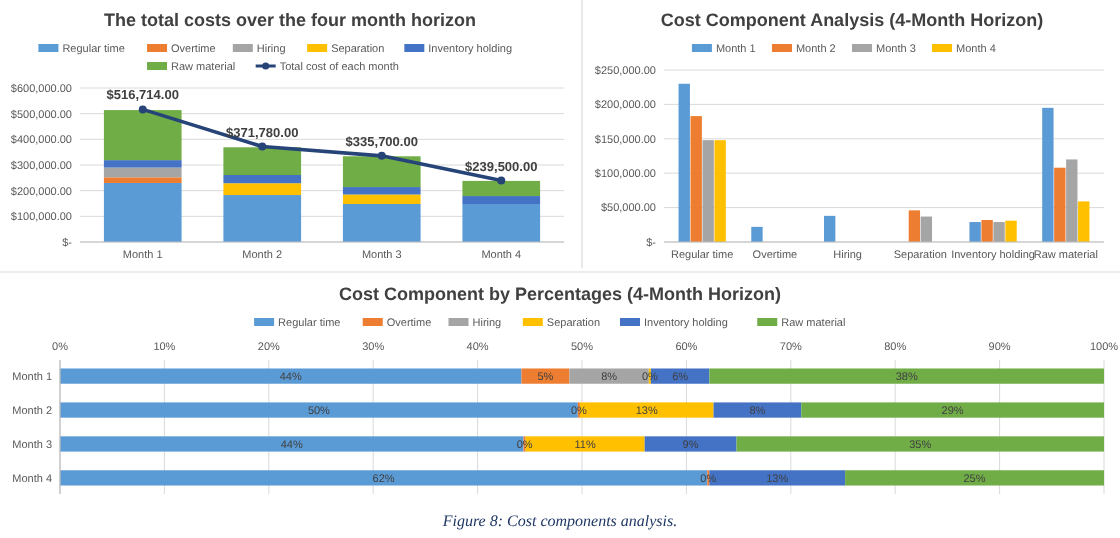  Describe the element at coordinates (852, 20) in the screenshot. I see `chart-title: Cost Component Analysis (4-Month Horizon)` at that location.